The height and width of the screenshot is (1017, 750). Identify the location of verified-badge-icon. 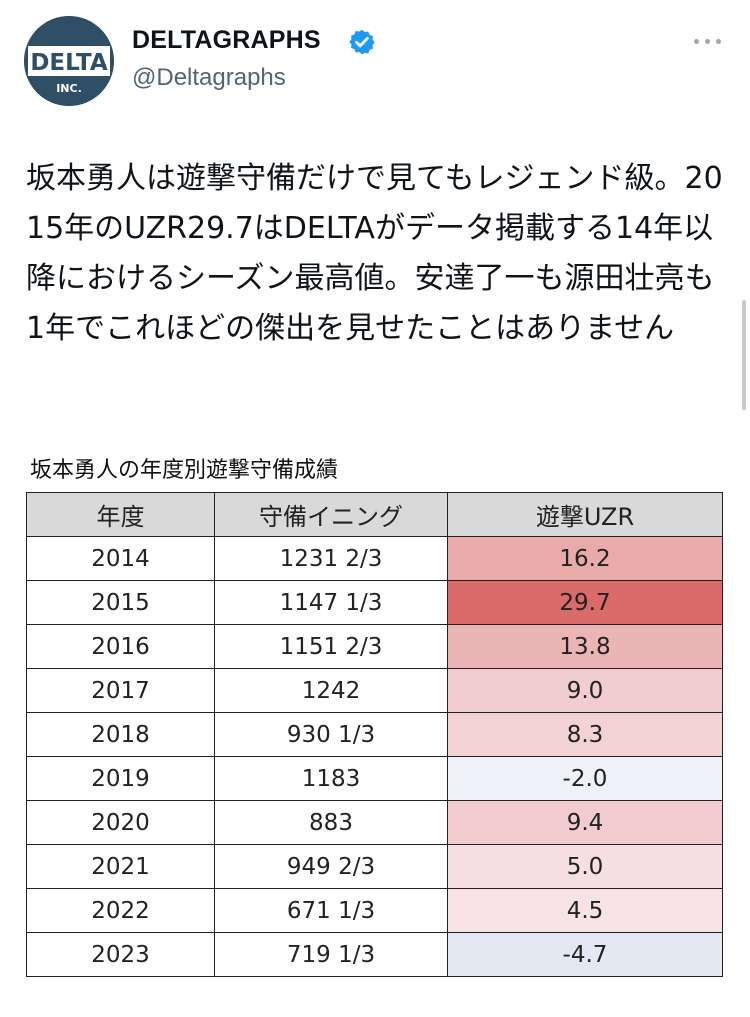
(362, 42).